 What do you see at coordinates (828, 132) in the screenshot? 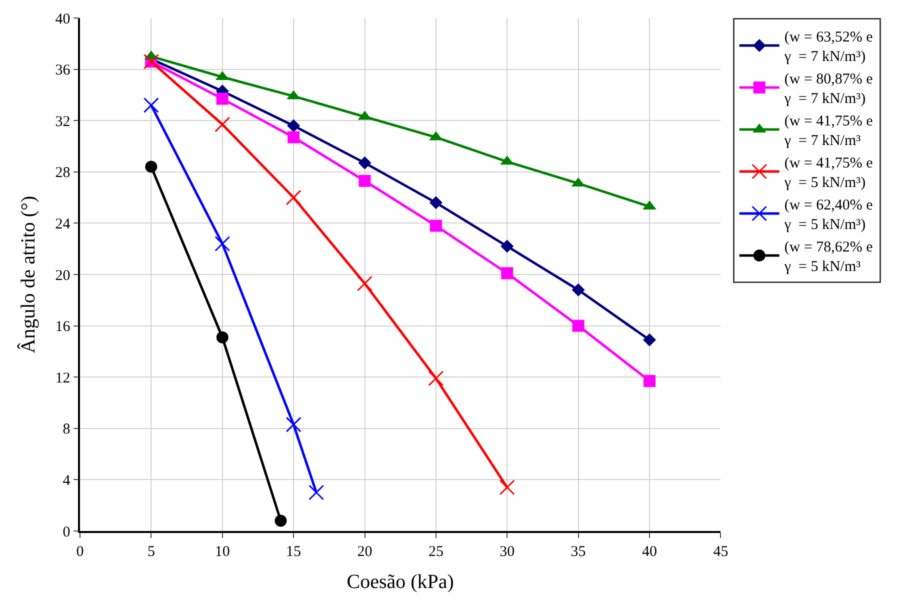
I see `legend-label: (w = 41,75% e γ = 7 kN/m³` at bounding box center [828, 132].